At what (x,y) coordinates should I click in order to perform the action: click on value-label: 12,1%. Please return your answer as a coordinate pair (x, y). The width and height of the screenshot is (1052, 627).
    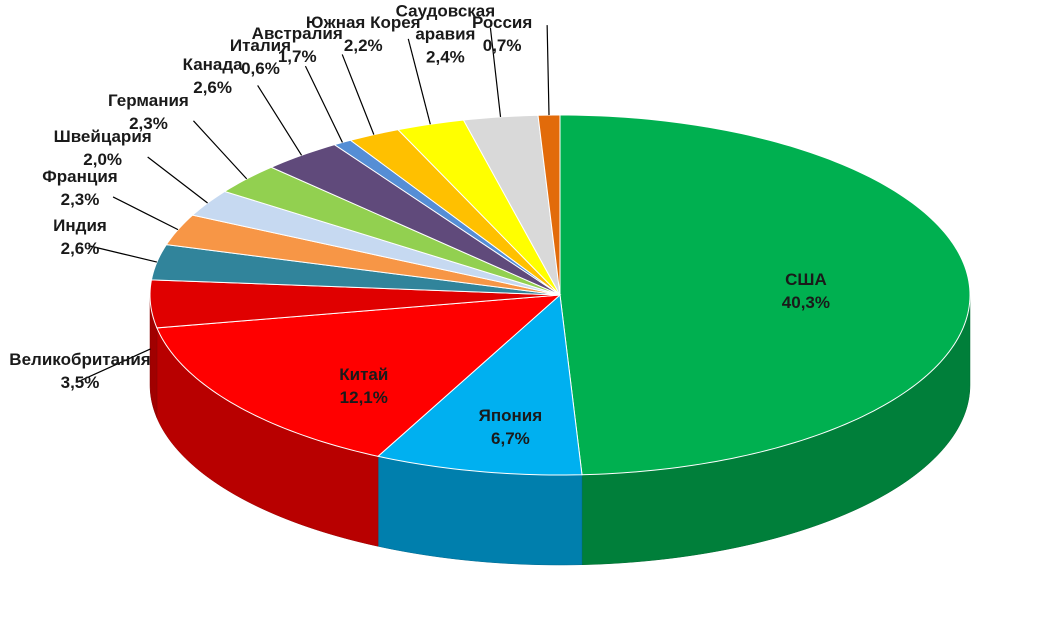
    Looking at the image, I should click on (363, 398).